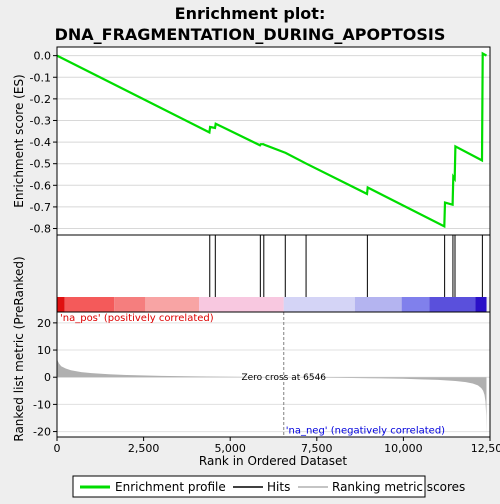 The height and width of the screenshot is (504, 500). Describe the element at coordinates (283, 378) in the screenshot. I see `zero-cross-label: Zero cross at 6546` at that location.